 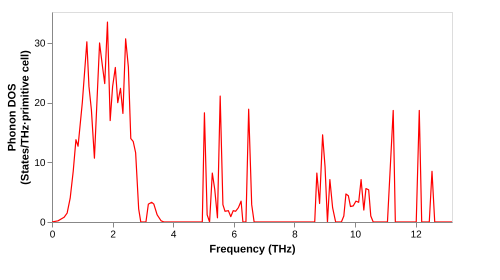 I want to click on x-tick-label: 0, so click(x=53, y=235).